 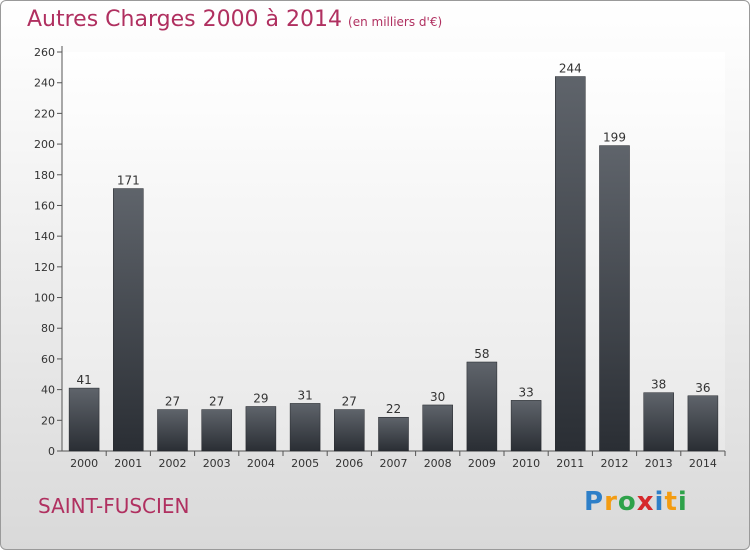 What do you see at coordinates (305, 463) in the screenshot?
I see `x-tick-label: 2005` at bounding box center [305, 463].